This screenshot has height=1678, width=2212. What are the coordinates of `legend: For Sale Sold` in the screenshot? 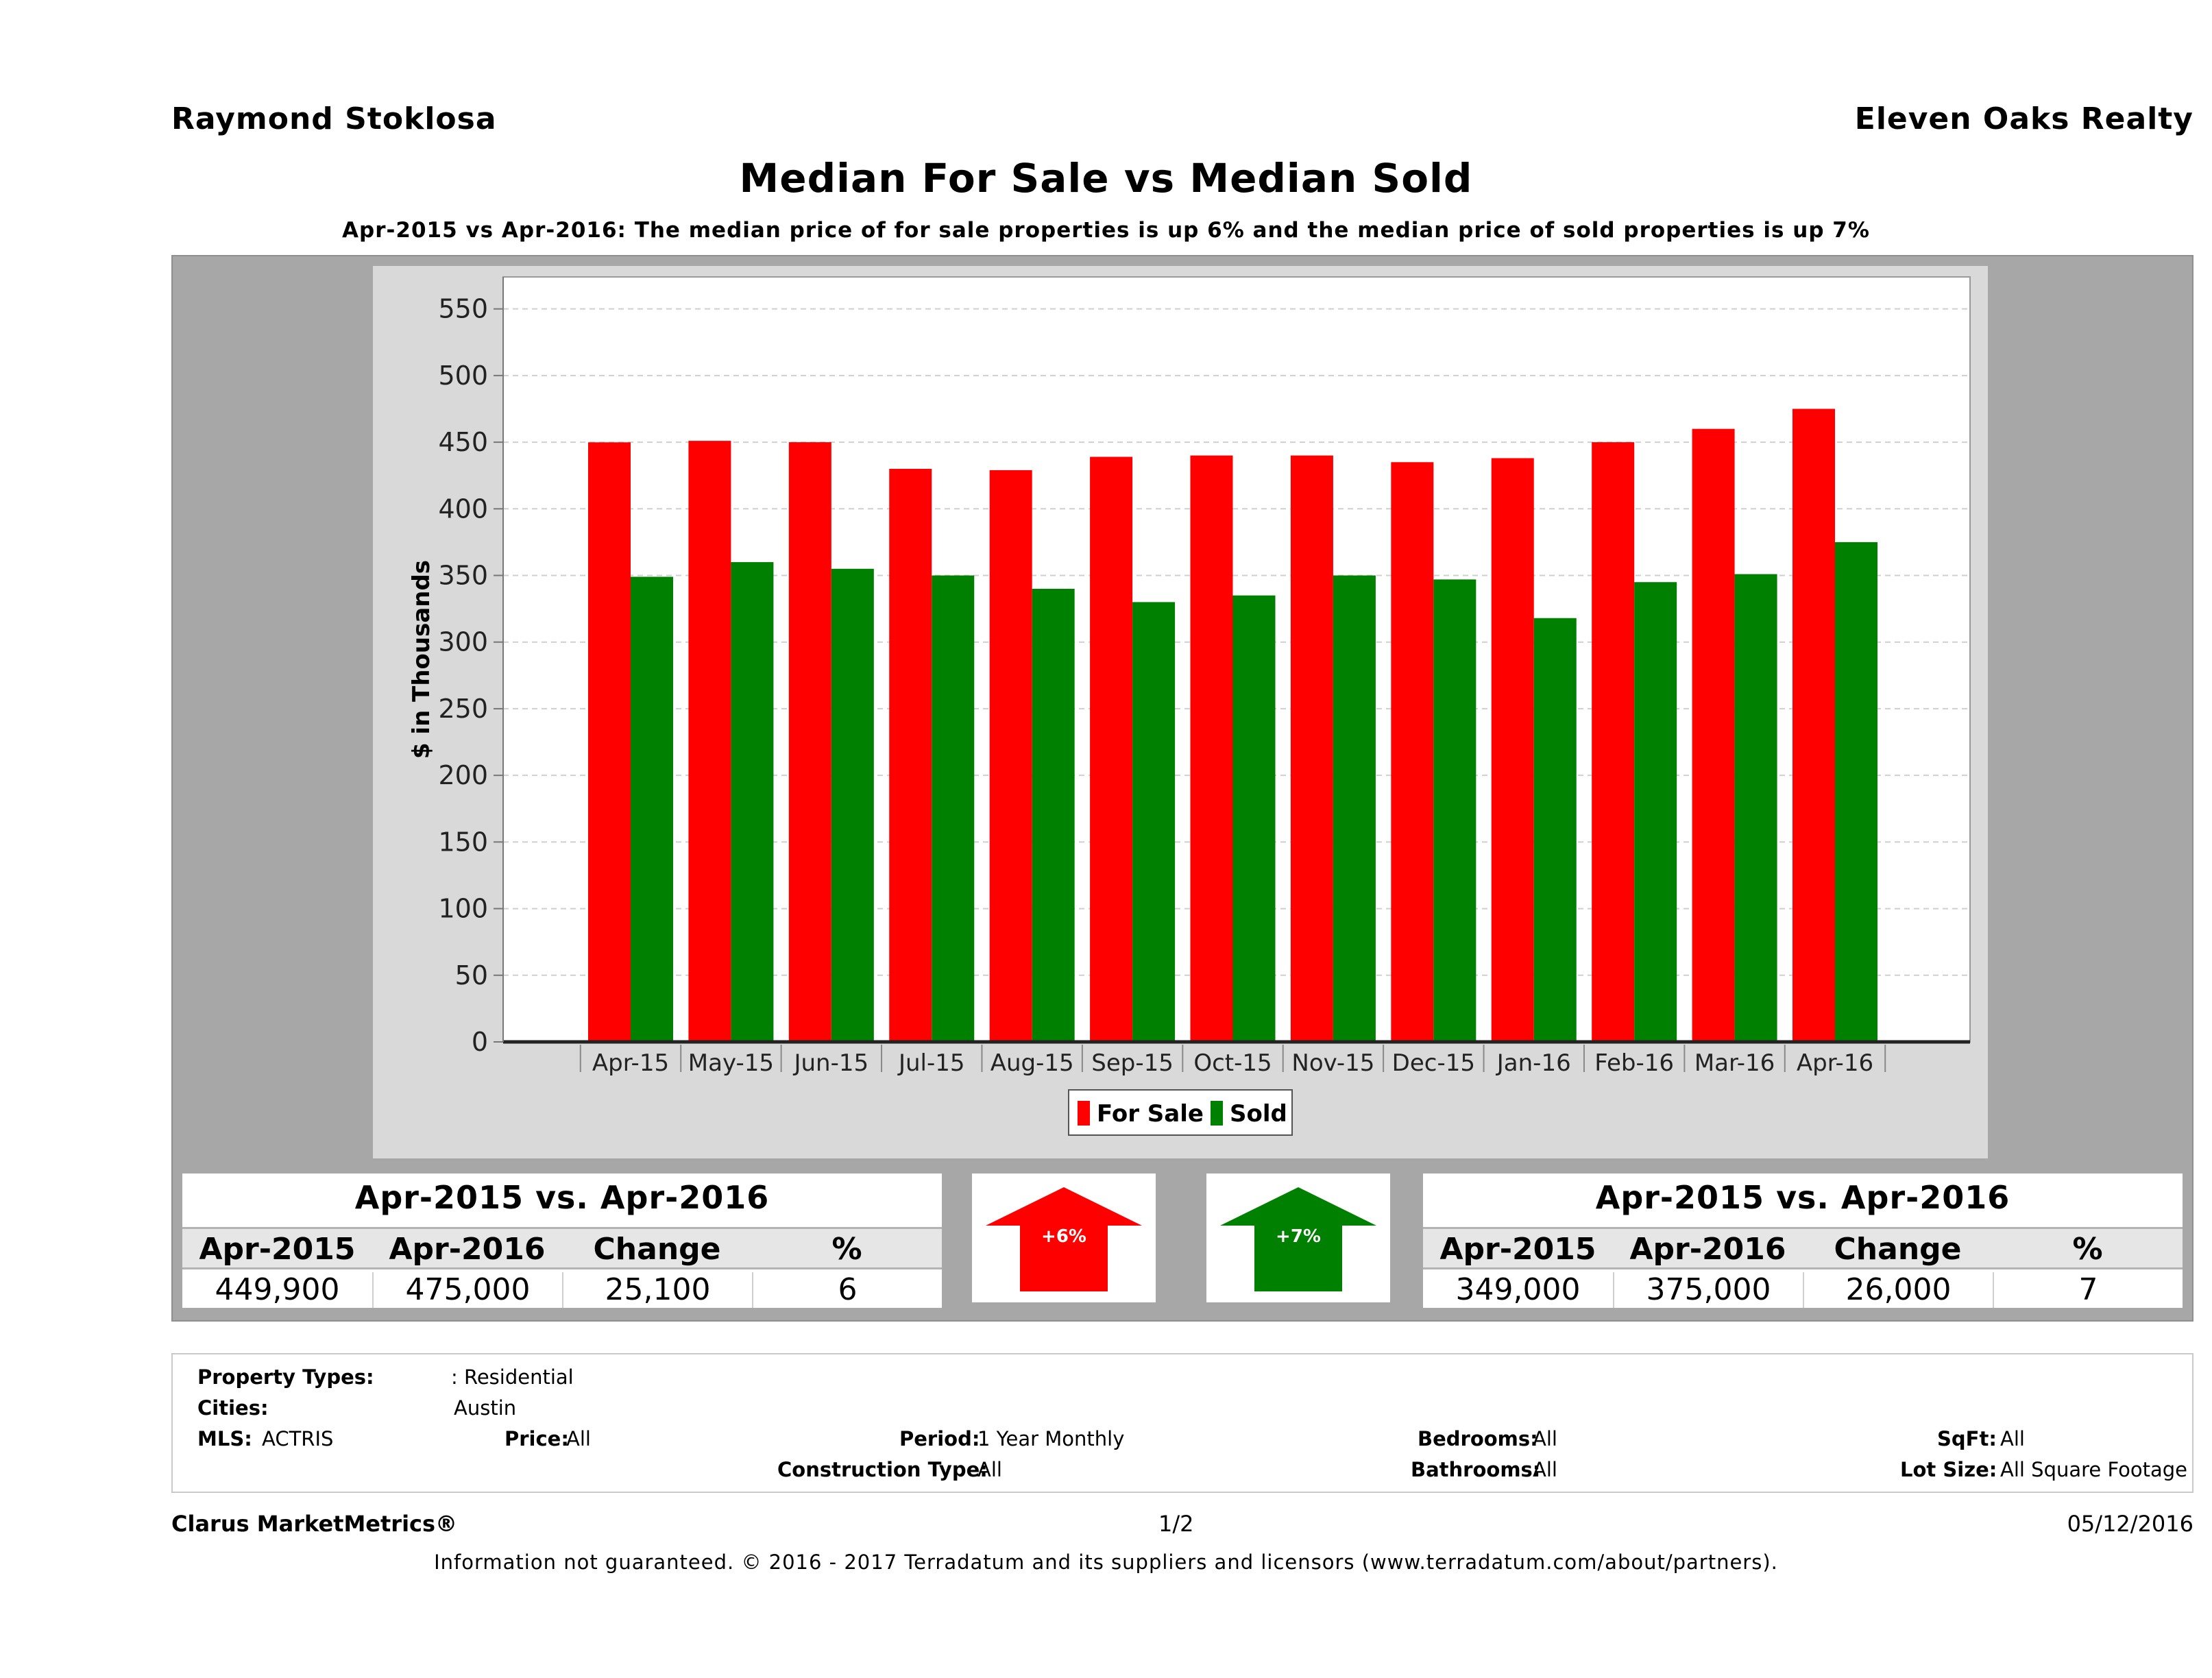 It's located at (1180, 1112).